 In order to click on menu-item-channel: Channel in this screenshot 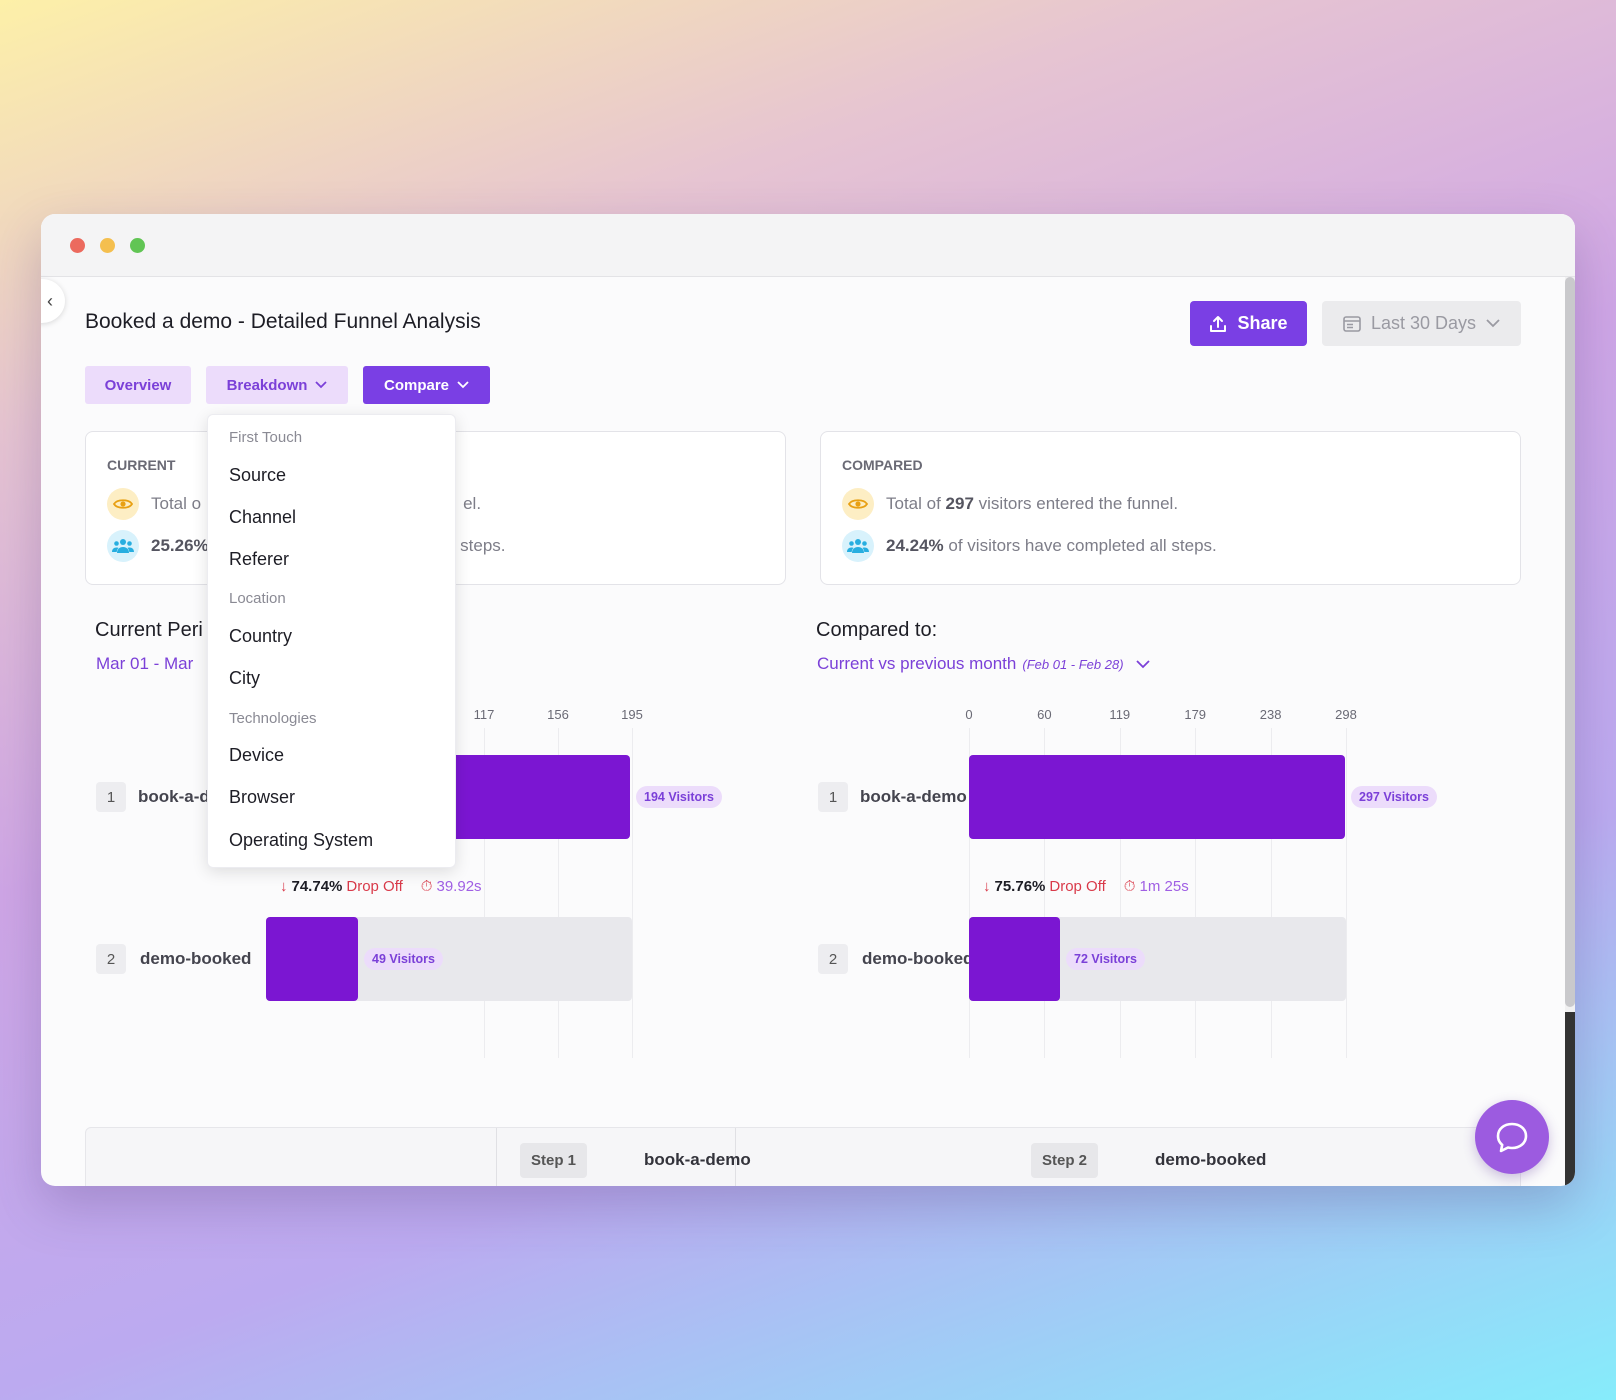, I will do `click(263, 517)`.